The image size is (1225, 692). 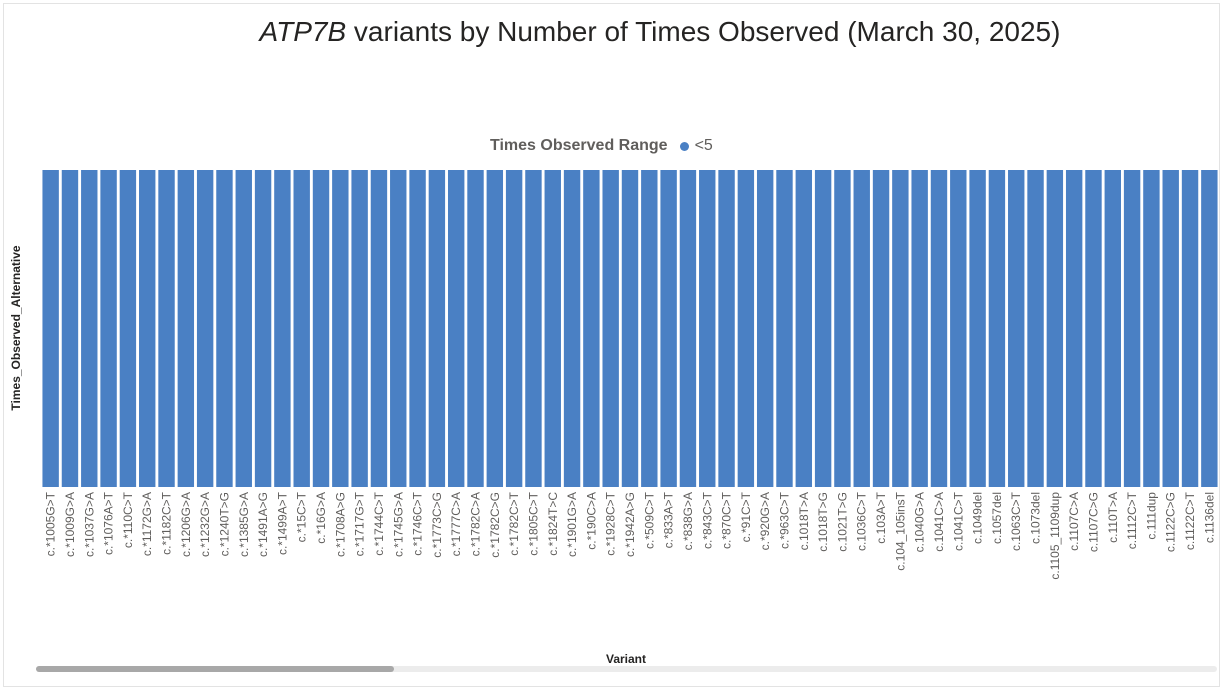 What do you see at coordinates (997, 518) in the screenshot?
I see `x-tick-label: c.1057del` at bounding box center [997, 518].